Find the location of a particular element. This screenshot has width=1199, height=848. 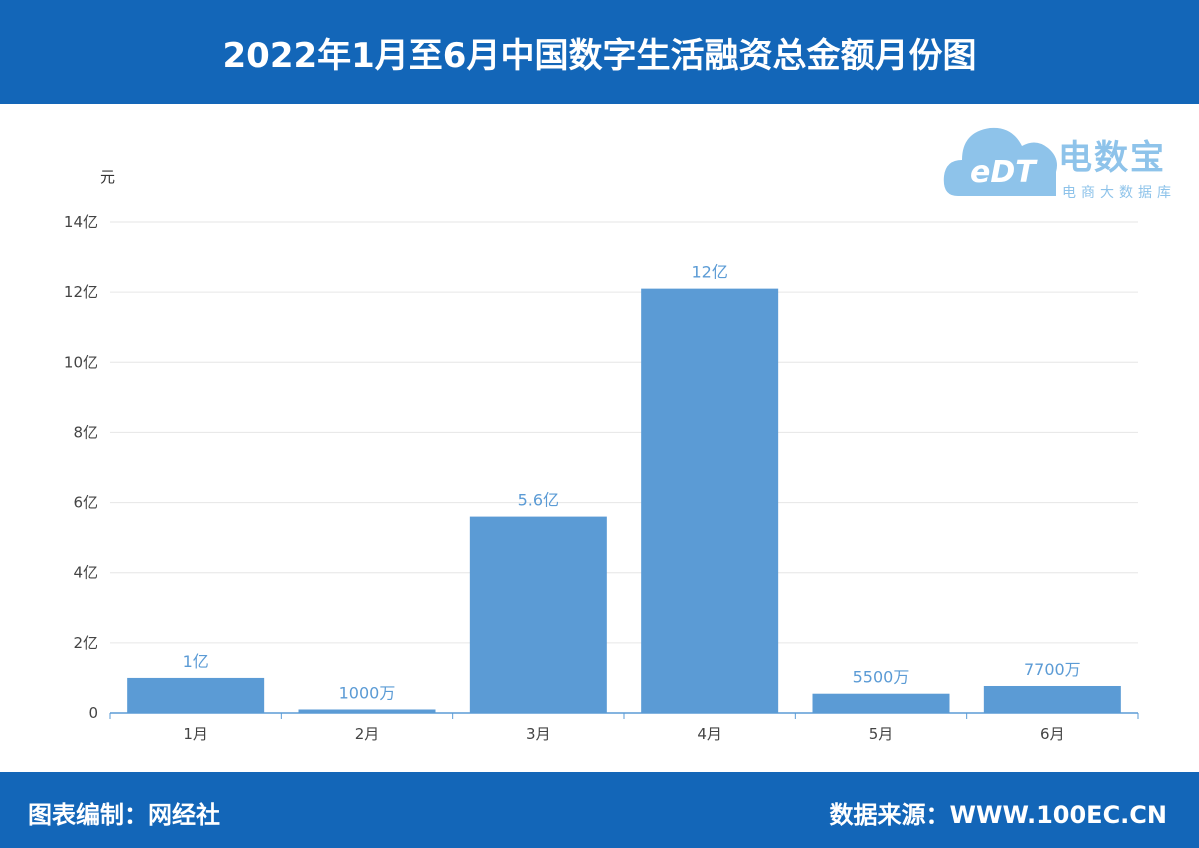

y-tick-label: 14亿 is located at coordinates (81, 222).